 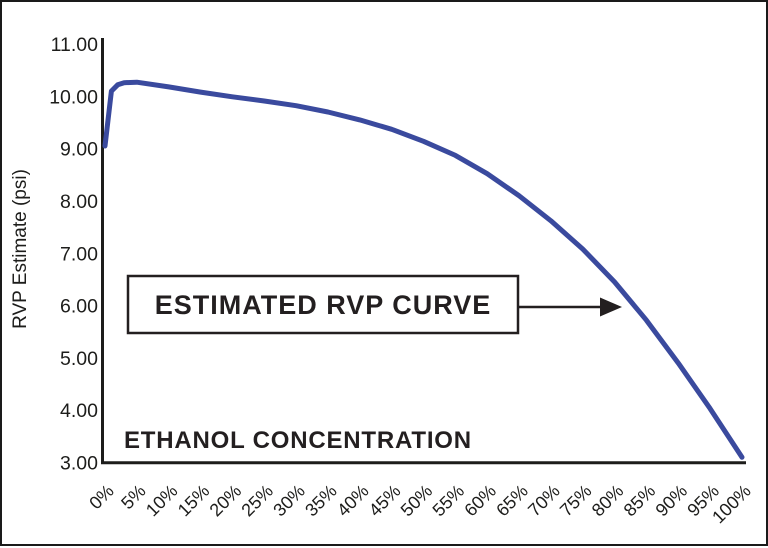 What do you see at coordinates (79, 150) in the screenshot?
I see `y-tick-label: 9.00` at bounding box center [79, 150].